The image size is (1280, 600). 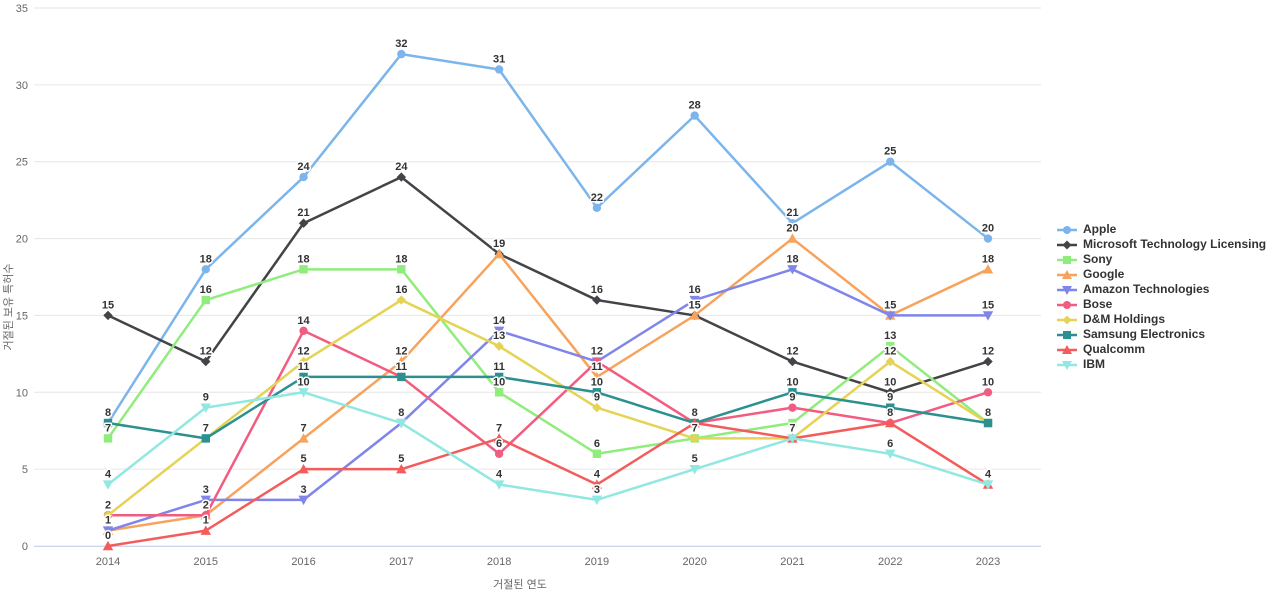 What do you see at coordinates (1161, 364) in the screenshot?
I see `legend-item-ibm: IBM` at bounding box center [1161, 364].